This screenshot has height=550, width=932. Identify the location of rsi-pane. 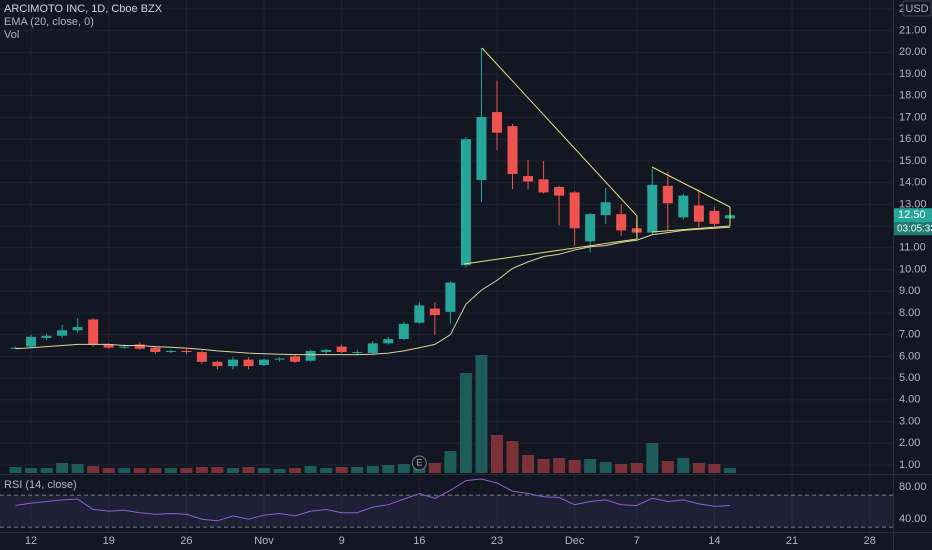
(446, 503).